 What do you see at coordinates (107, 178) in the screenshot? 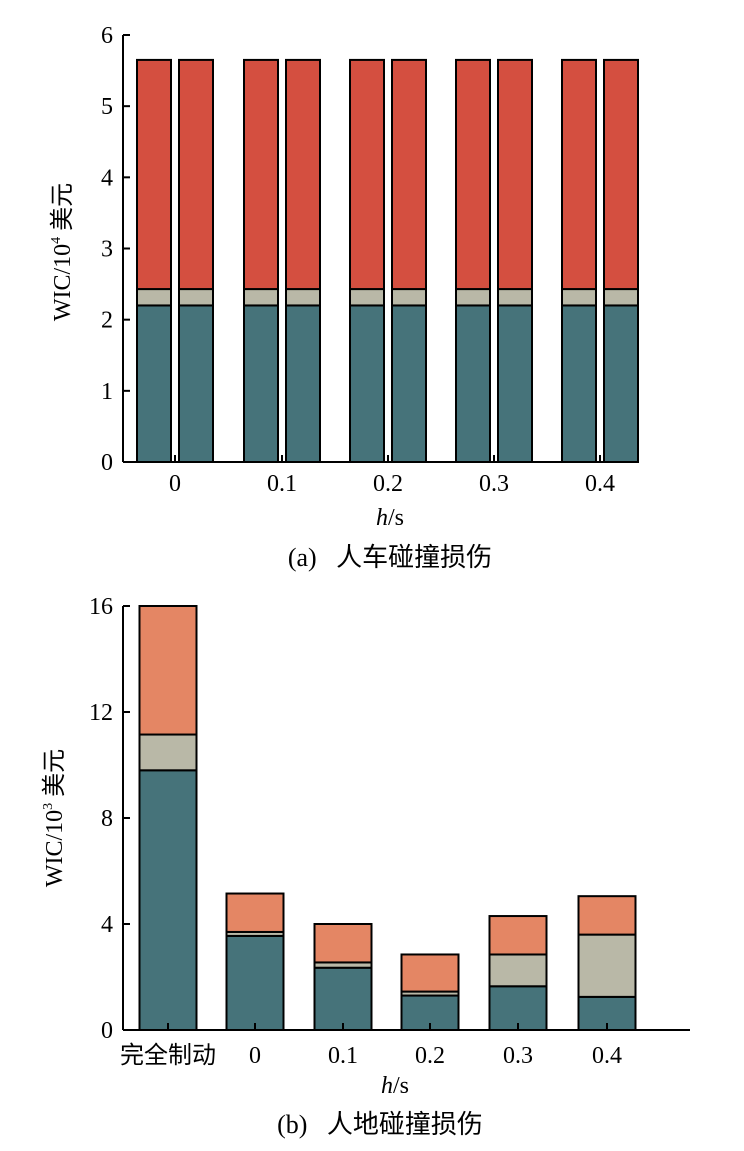
I see `y-tick-label-a-4: 4` at bounding box center [107, 178].